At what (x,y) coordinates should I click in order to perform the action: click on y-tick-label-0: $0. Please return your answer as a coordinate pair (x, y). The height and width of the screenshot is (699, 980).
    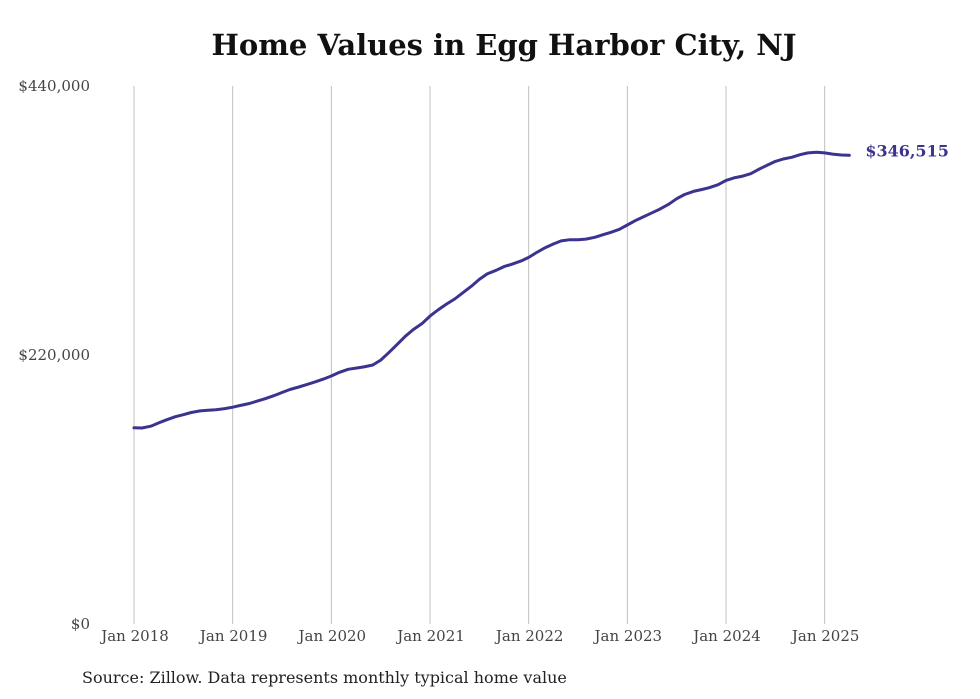
    Looking at the image, I should click on (80, 624).